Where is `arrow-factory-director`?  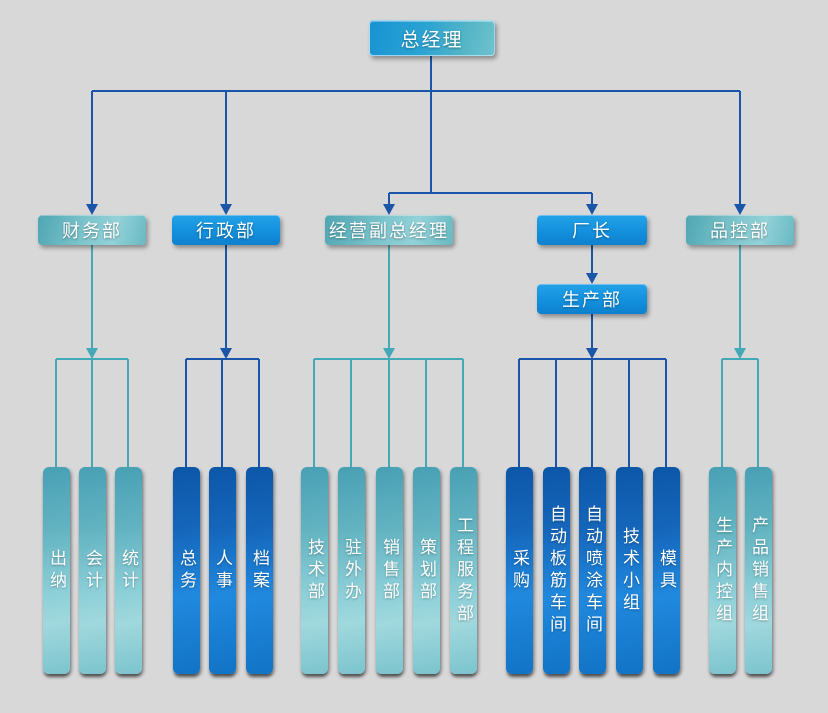 arrow-factory-director is located at coordinates (592, 209).